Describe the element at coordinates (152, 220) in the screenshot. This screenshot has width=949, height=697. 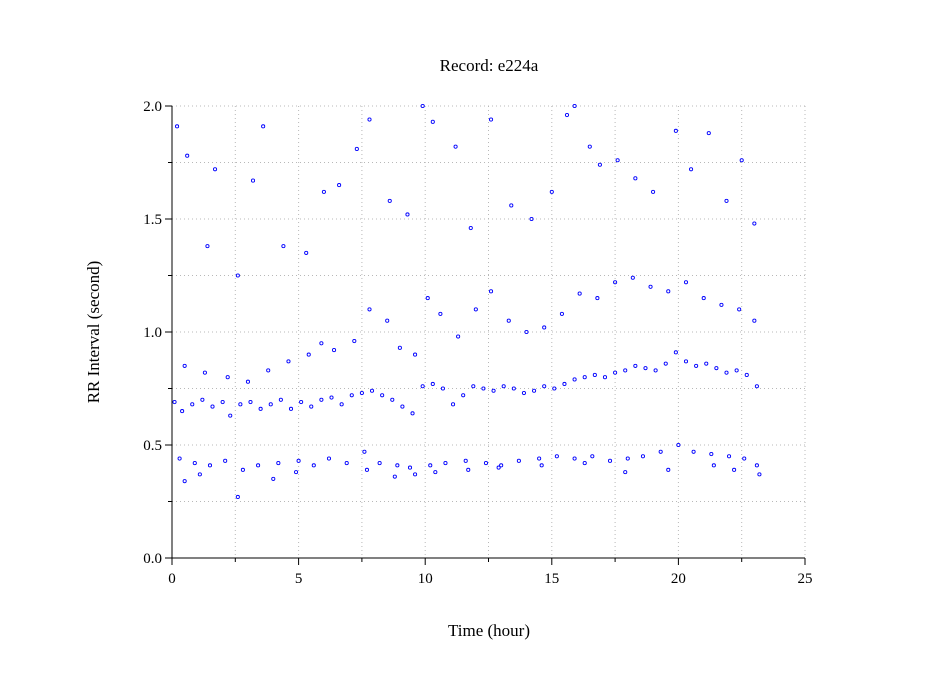
I see `y-tick-label: 1.5` at that location.